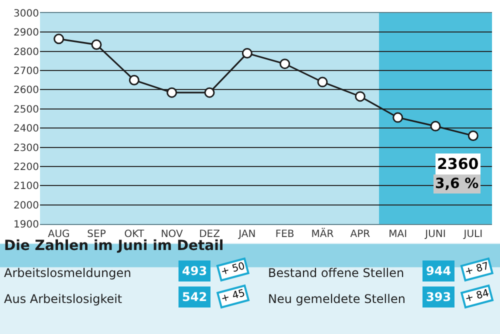 The width and height of the screenshot is (500, 334). I want to click on y-tick-label: 2600, so click(26, 90).